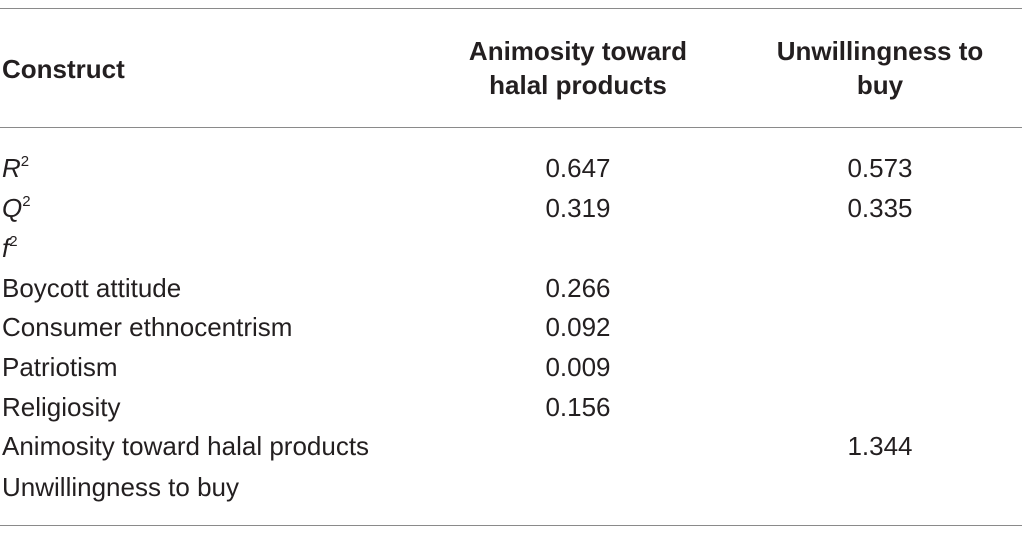 This screenshot has width=1022, height=540. I want to click on header-animosity: Animosity toward halal products, so click(578, 68).